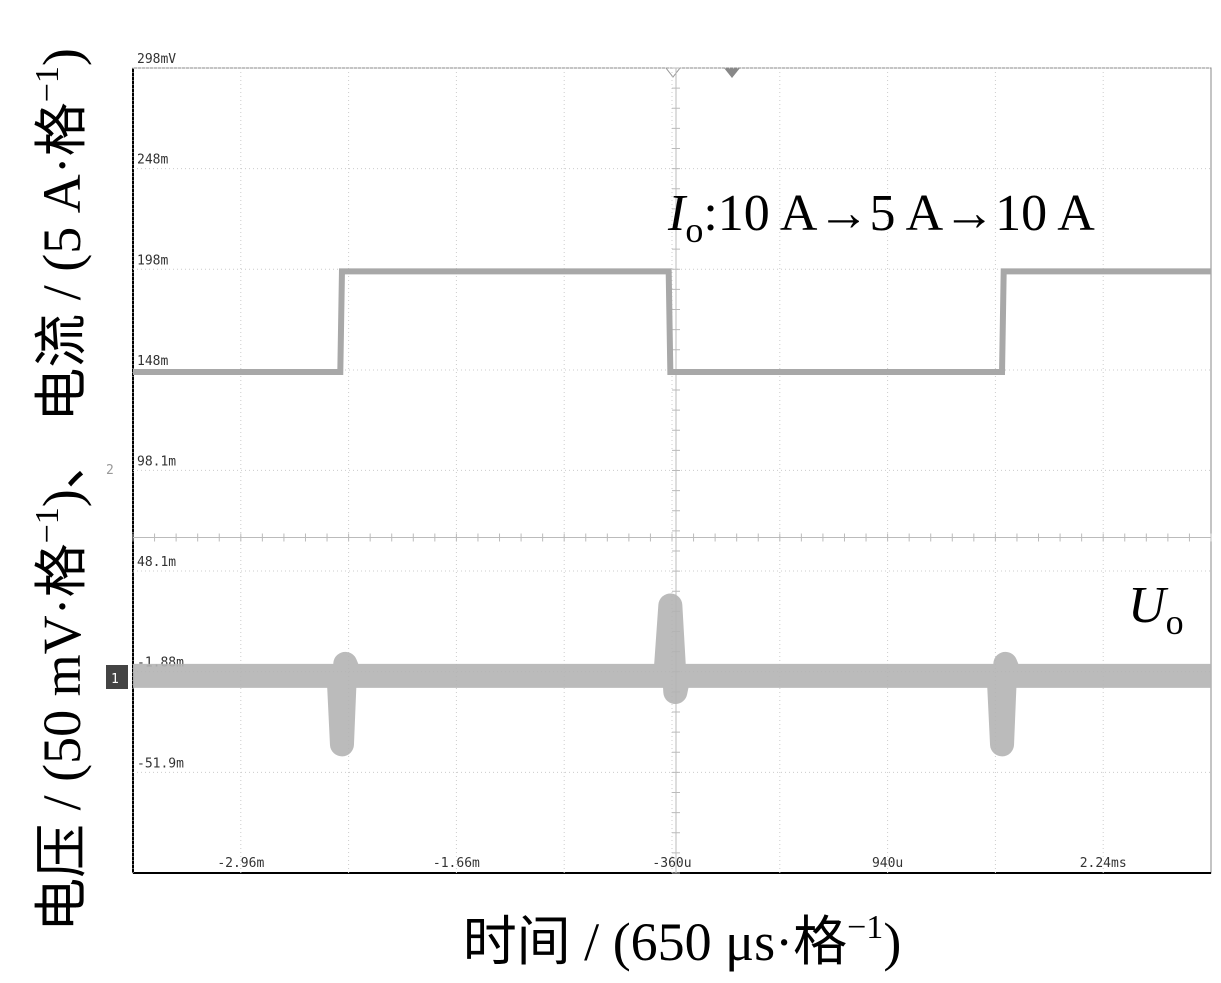  What do you see at coordinates (677, 213) in the screenshot?
I see `annotation-symbol: I` at bounding box center [677, 213].